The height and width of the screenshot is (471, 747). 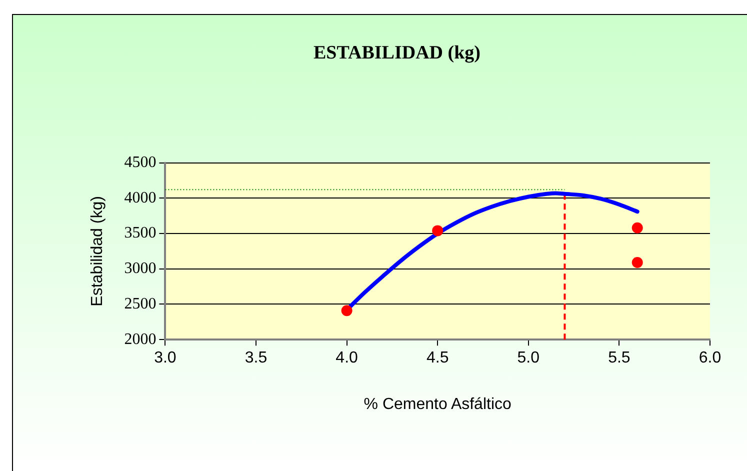 What do you see at coordinates (438, 404) in the screenshot?
I see `x-axis-title: % Cemento Asfáltico` at bounding box center [438, 404].